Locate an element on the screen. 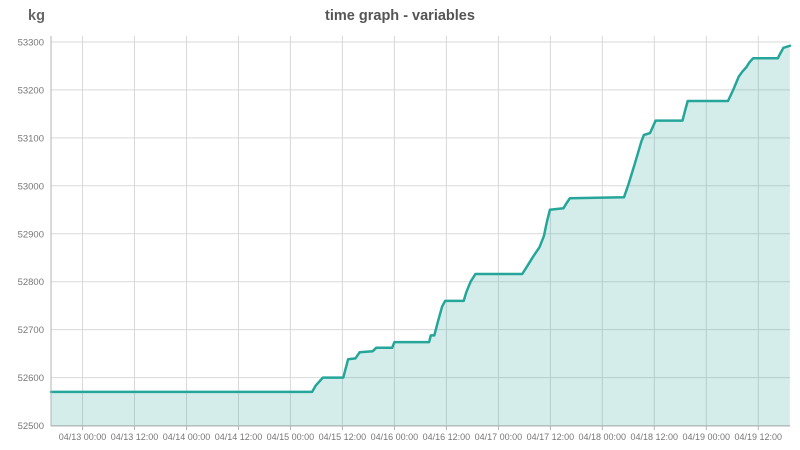 The image size is (800, 450). y-tick-label: 53000 is located at coordinates (31, 186).